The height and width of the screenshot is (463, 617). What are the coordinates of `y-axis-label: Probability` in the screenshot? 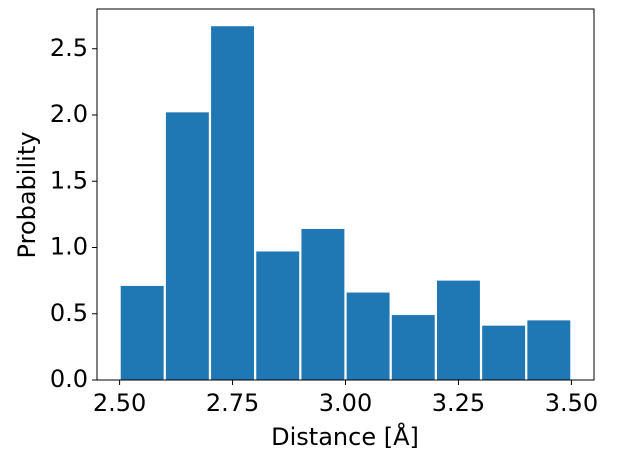 It's located at (27, 195).